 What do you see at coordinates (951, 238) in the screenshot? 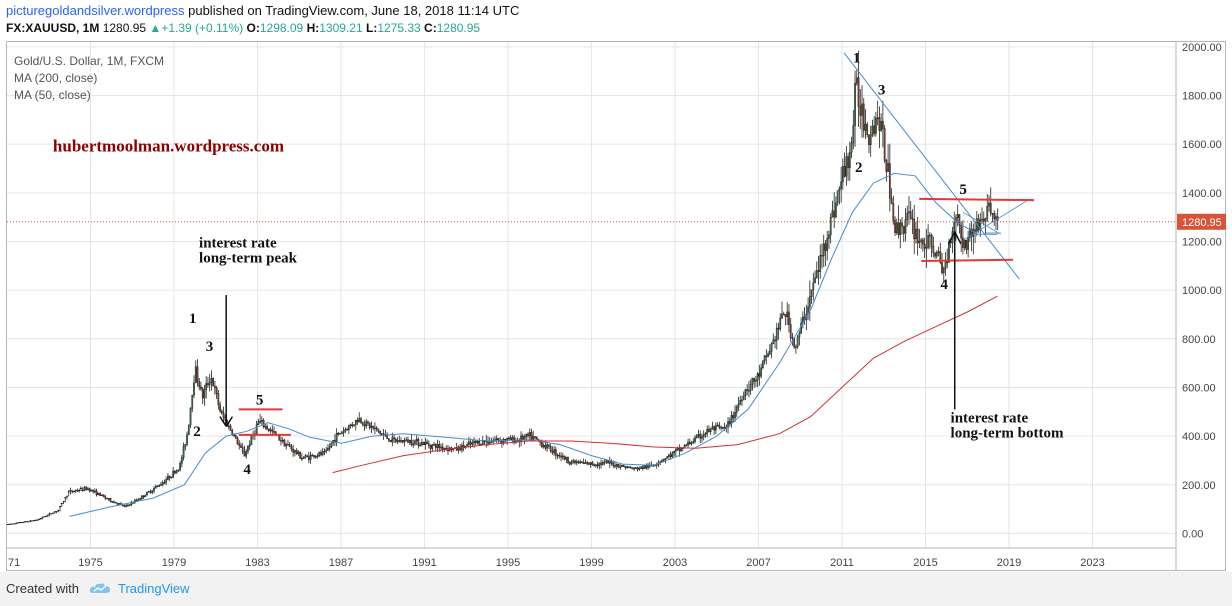
I see `bottom-marker-arrow` at bounding box center [951, 238].